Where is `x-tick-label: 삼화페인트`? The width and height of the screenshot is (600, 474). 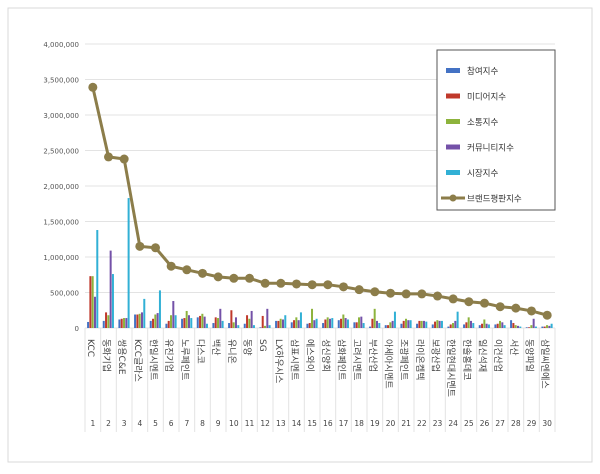
x-tick-label: 삼화페인트 is located at coordinates (341, 359).